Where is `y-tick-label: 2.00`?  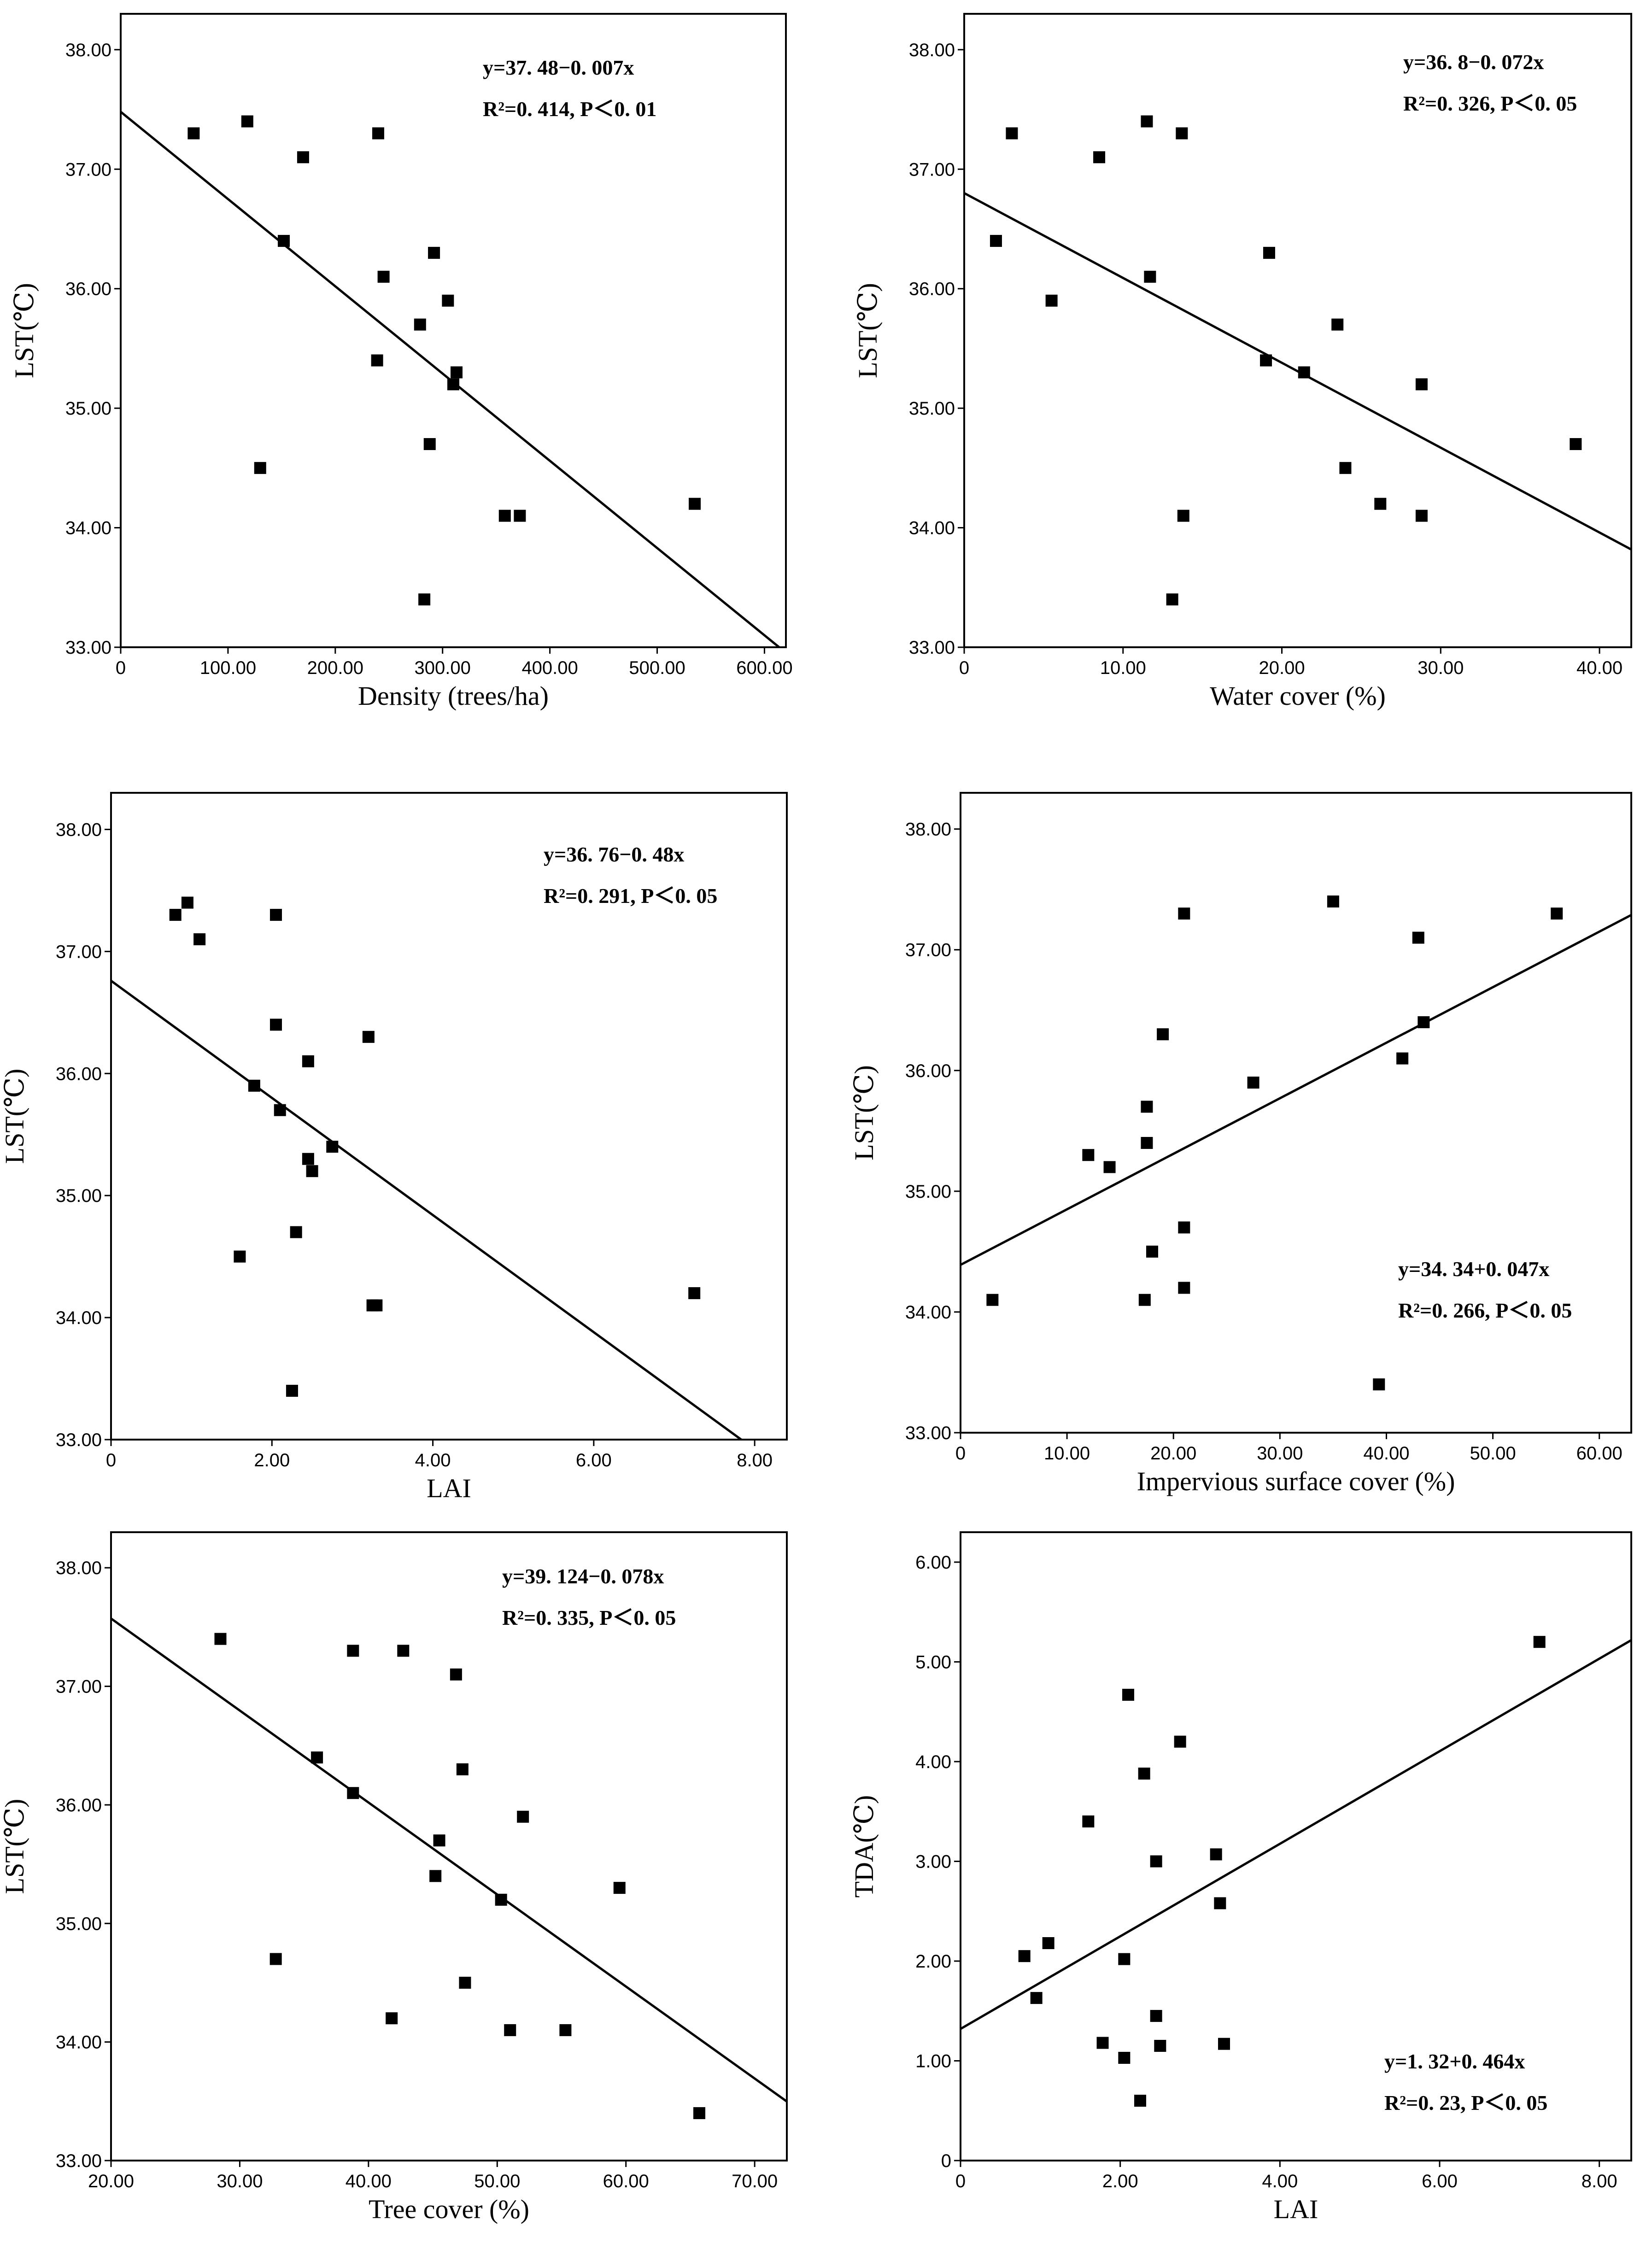
y-tick-label: 2.00 is located at coordinates (933, 1962).